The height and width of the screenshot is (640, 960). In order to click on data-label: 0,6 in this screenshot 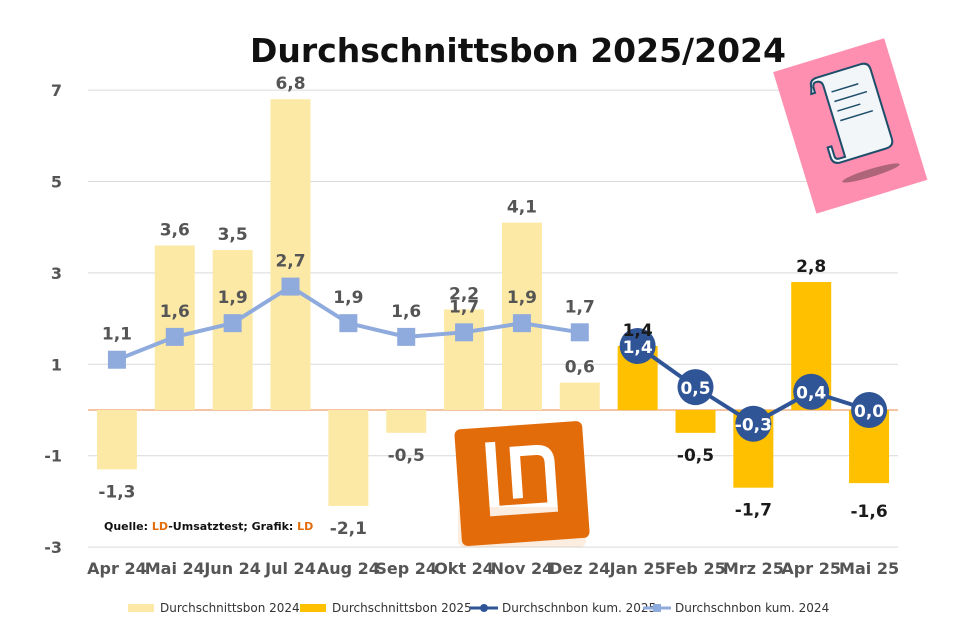, I will do `click(580, 368)`.